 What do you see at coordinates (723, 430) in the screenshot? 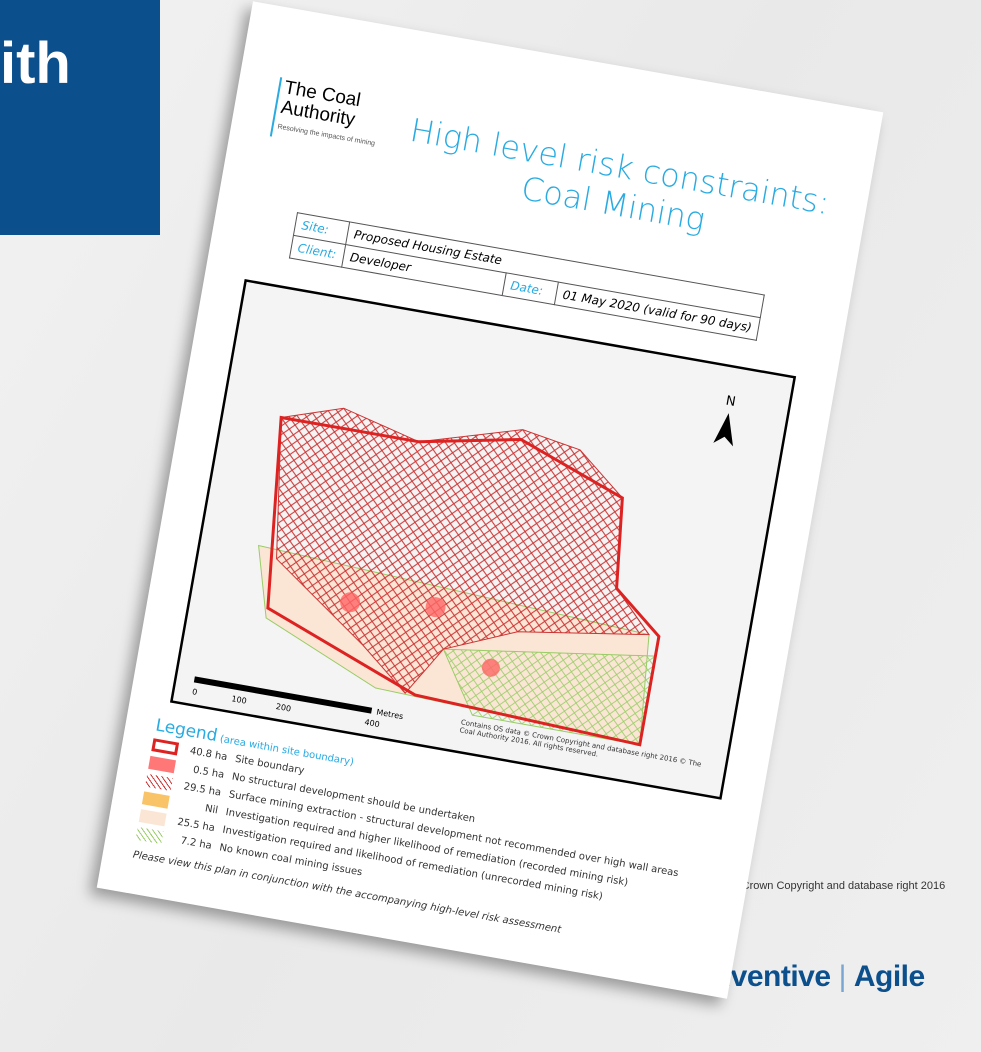
I see `north-arrow` at bounding box center [723, 430].